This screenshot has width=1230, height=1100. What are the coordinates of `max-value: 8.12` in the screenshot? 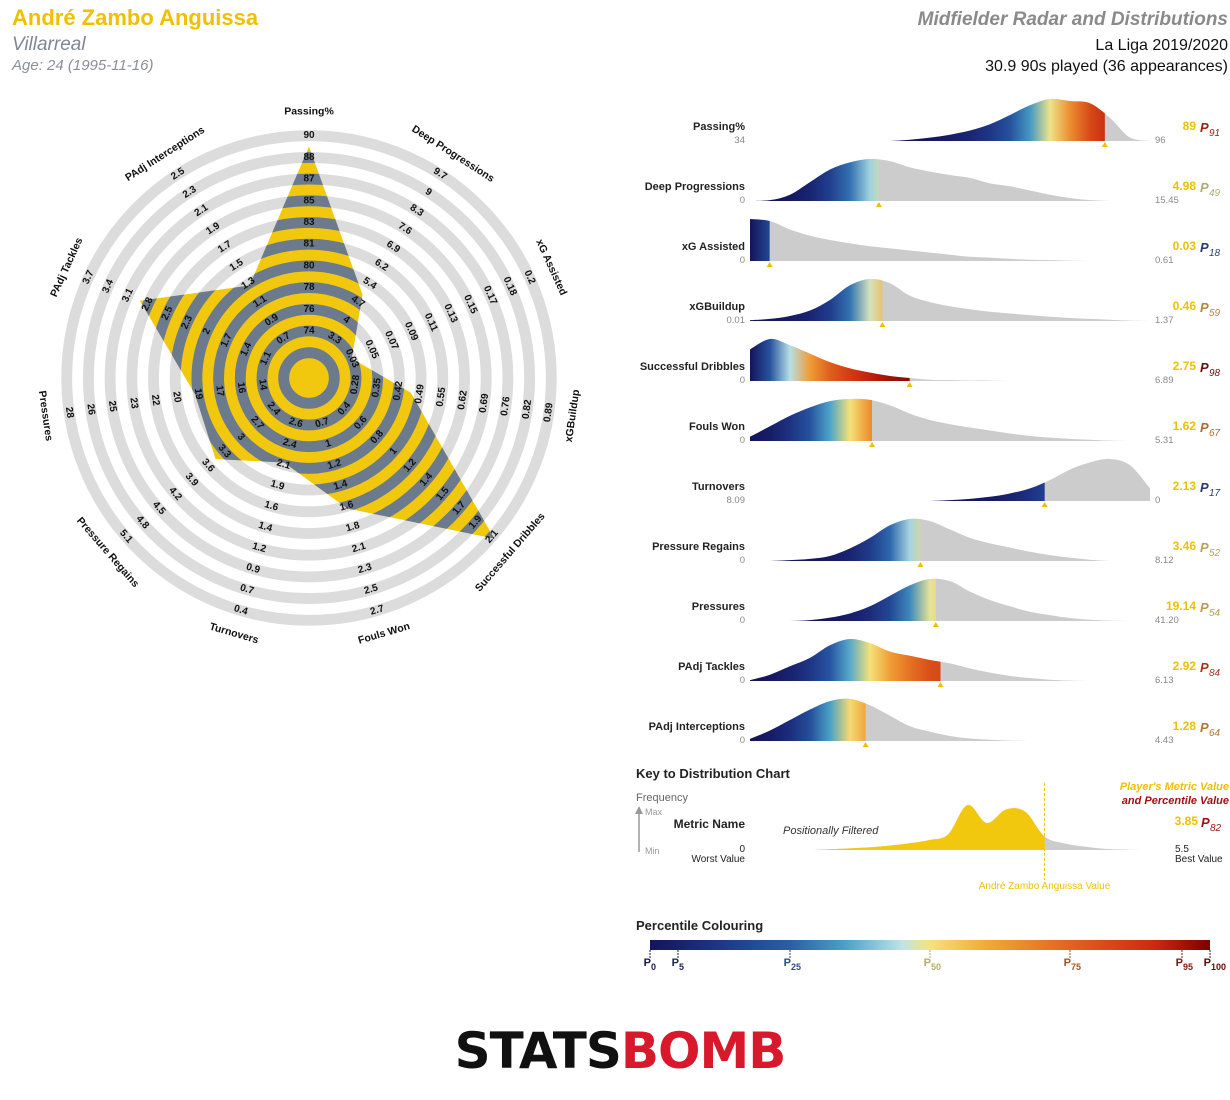 It's located at (1164, 560).